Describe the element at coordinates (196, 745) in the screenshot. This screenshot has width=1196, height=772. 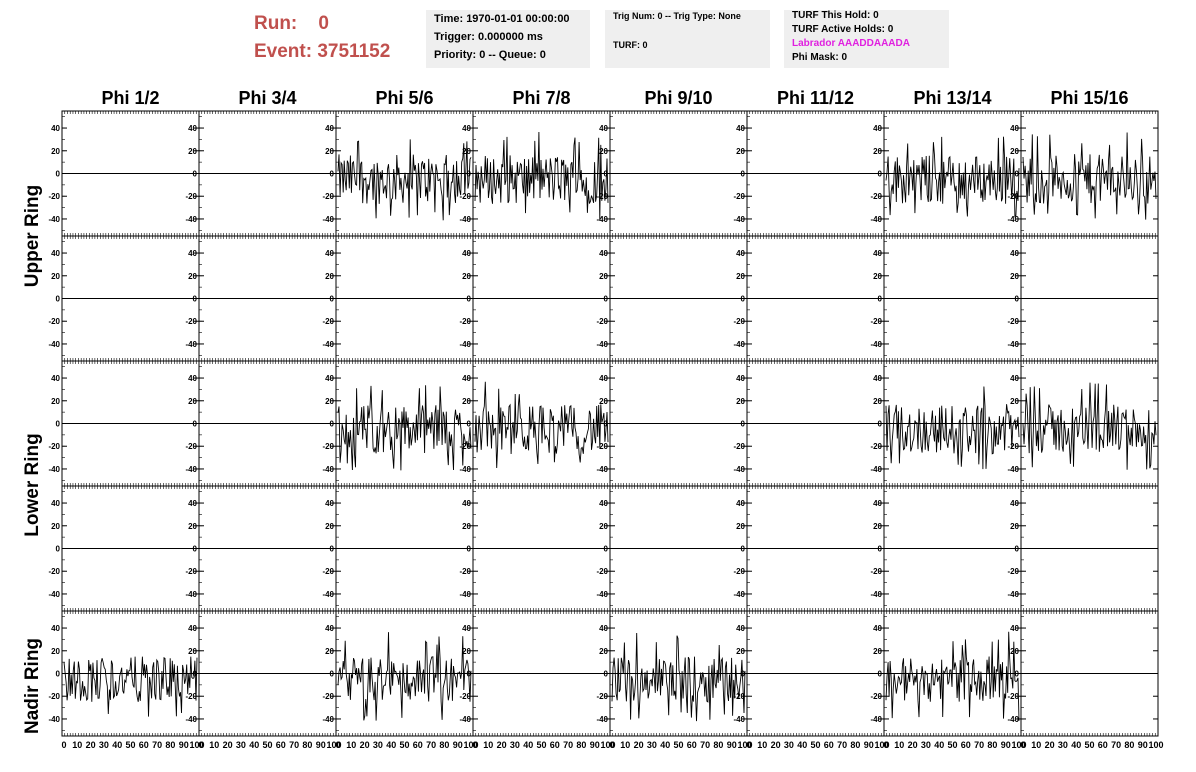
I see `x-tick-label: 100` at that location.